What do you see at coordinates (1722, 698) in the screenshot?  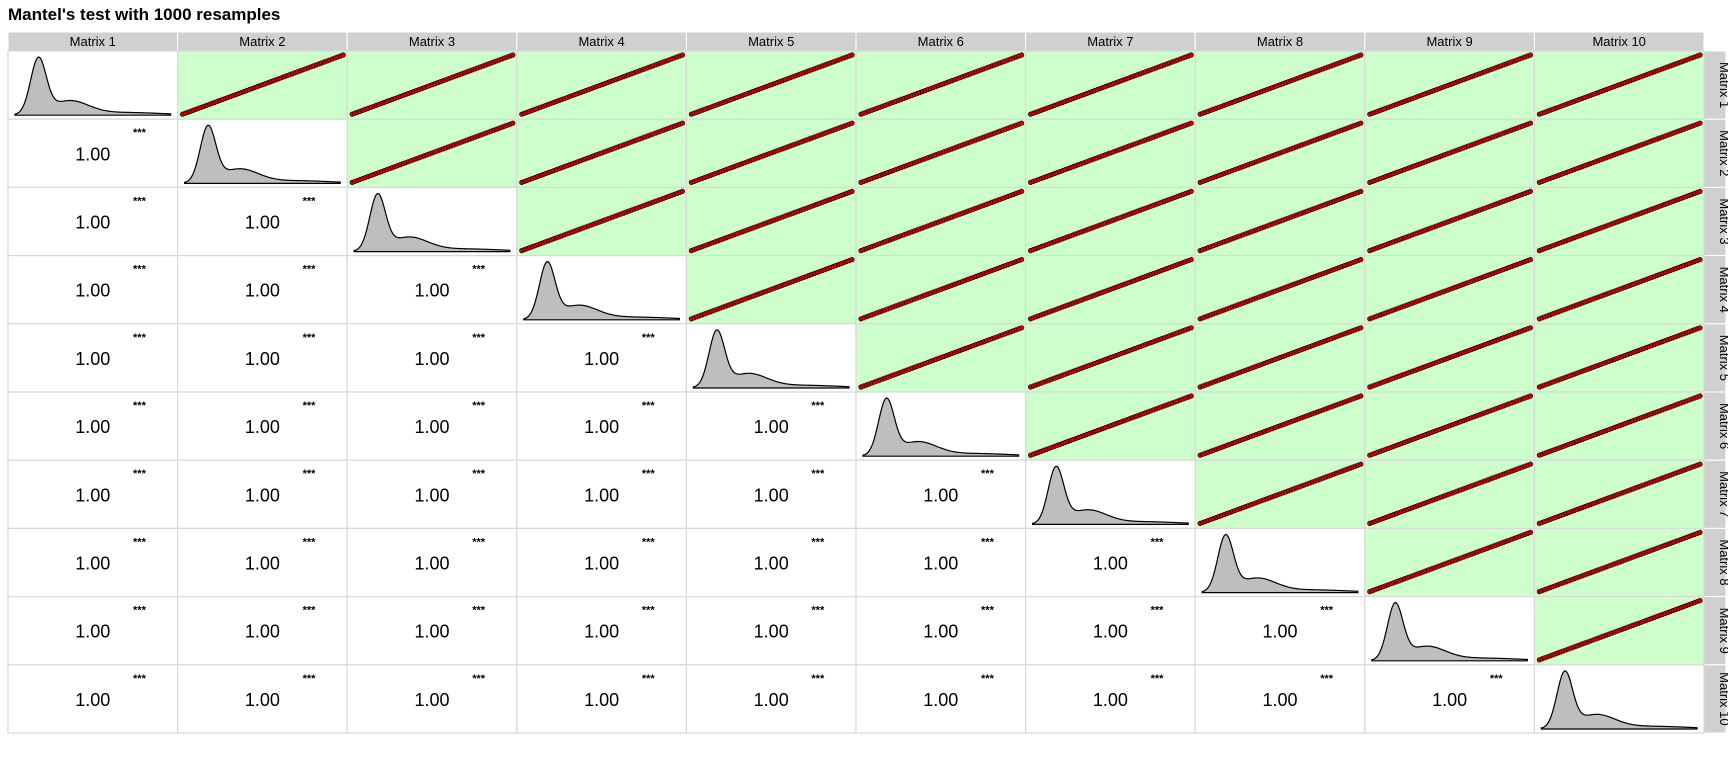 I see `row-strip-label: Matrix 10` at bounding box center [1722, 698].